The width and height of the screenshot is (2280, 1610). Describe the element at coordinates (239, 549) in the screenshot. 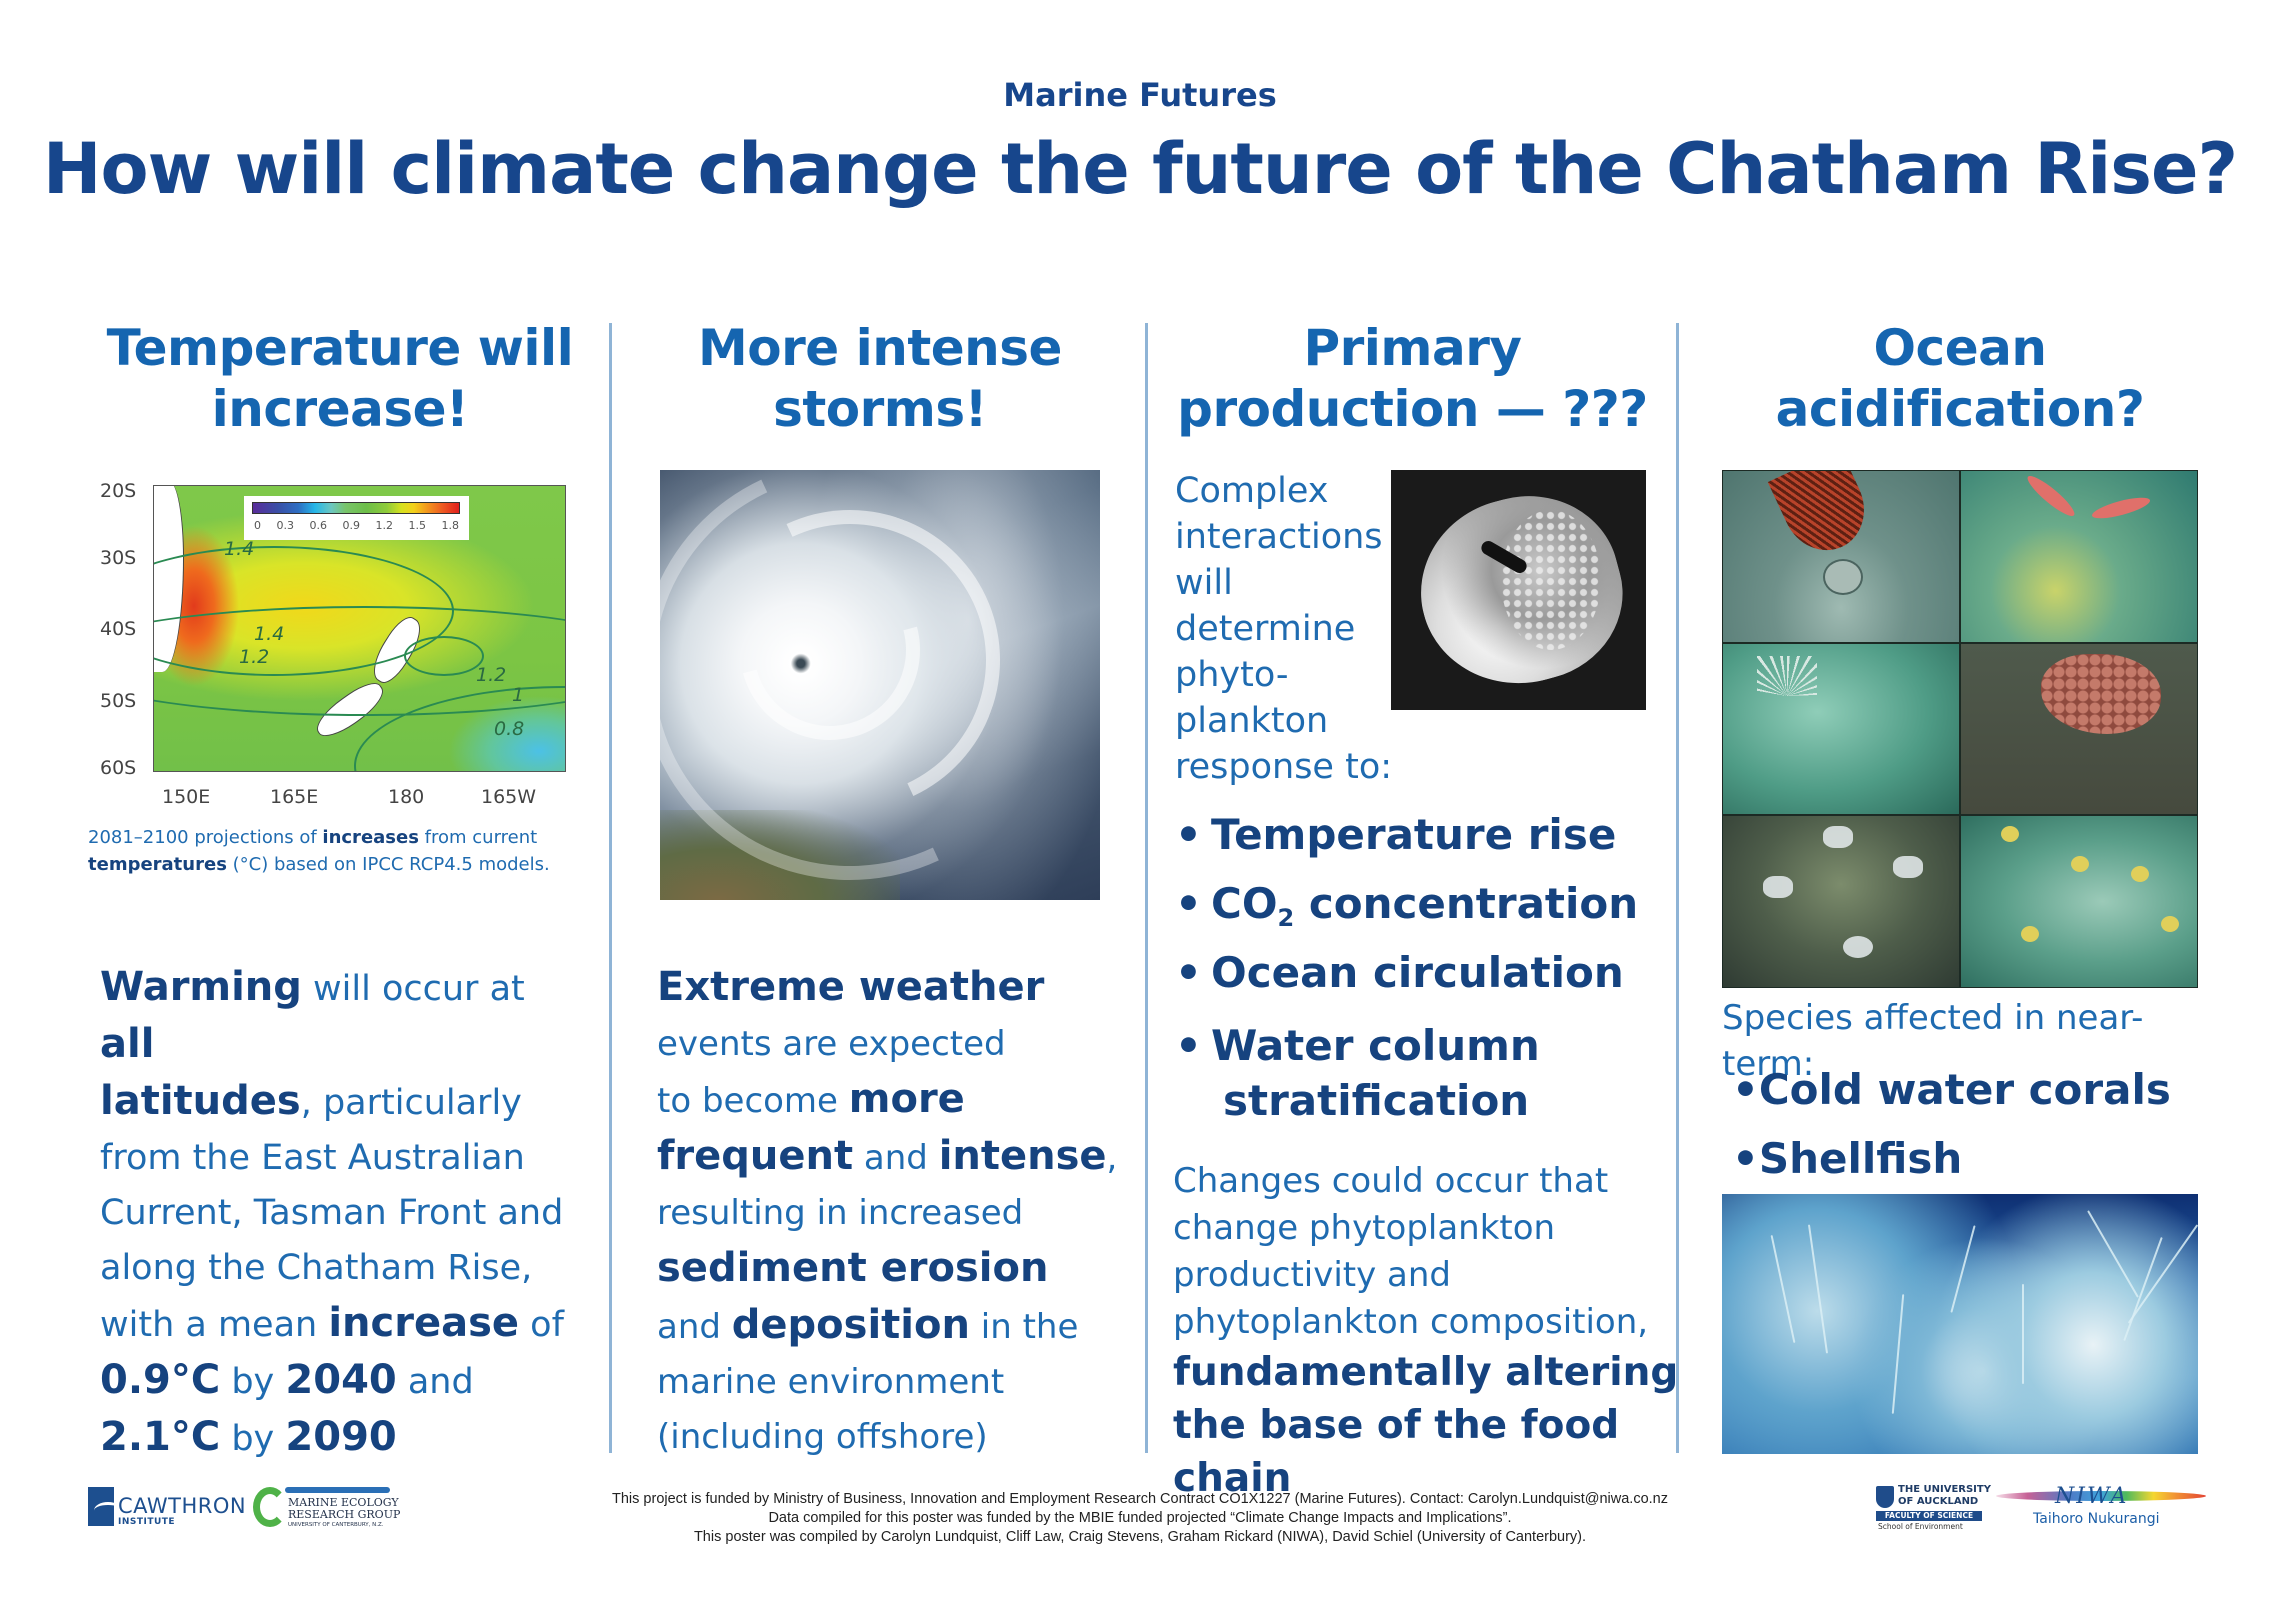

I see `contour-label: 1.4` at that location.